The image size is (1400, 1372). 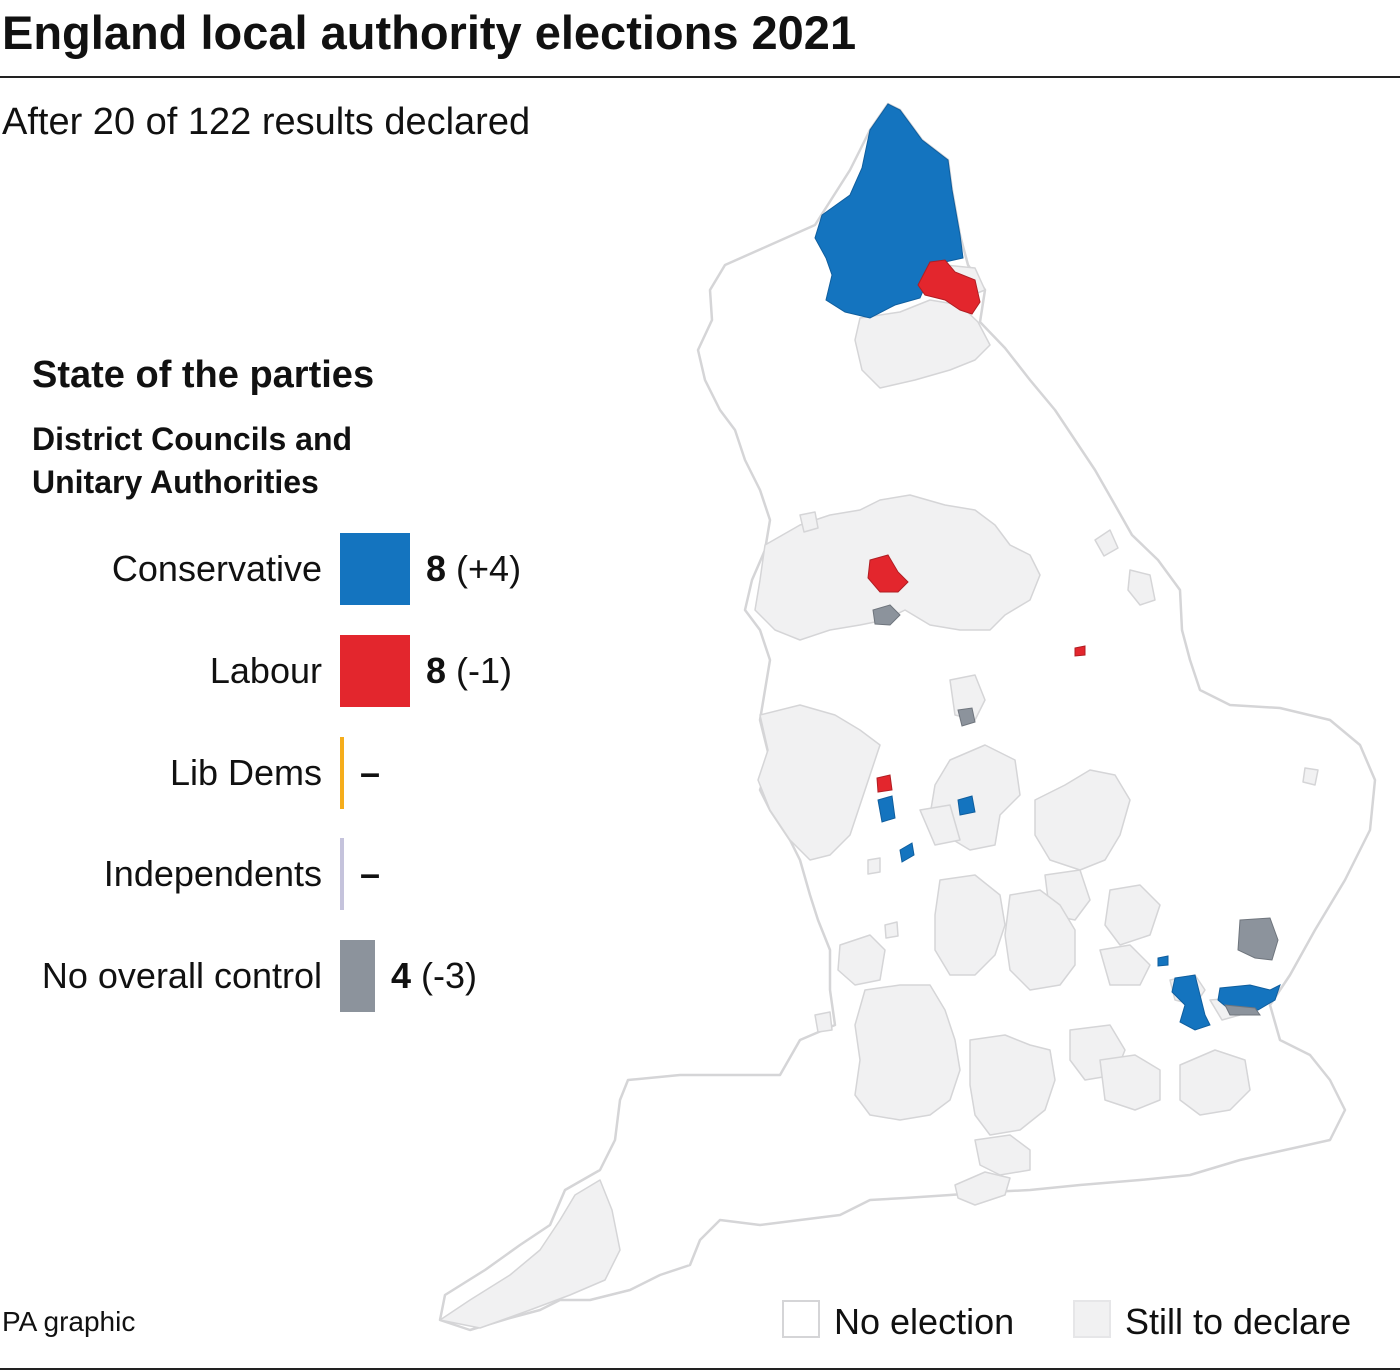 I want to click on still-to-declare-swatch, so click(x=1092, y=1319).